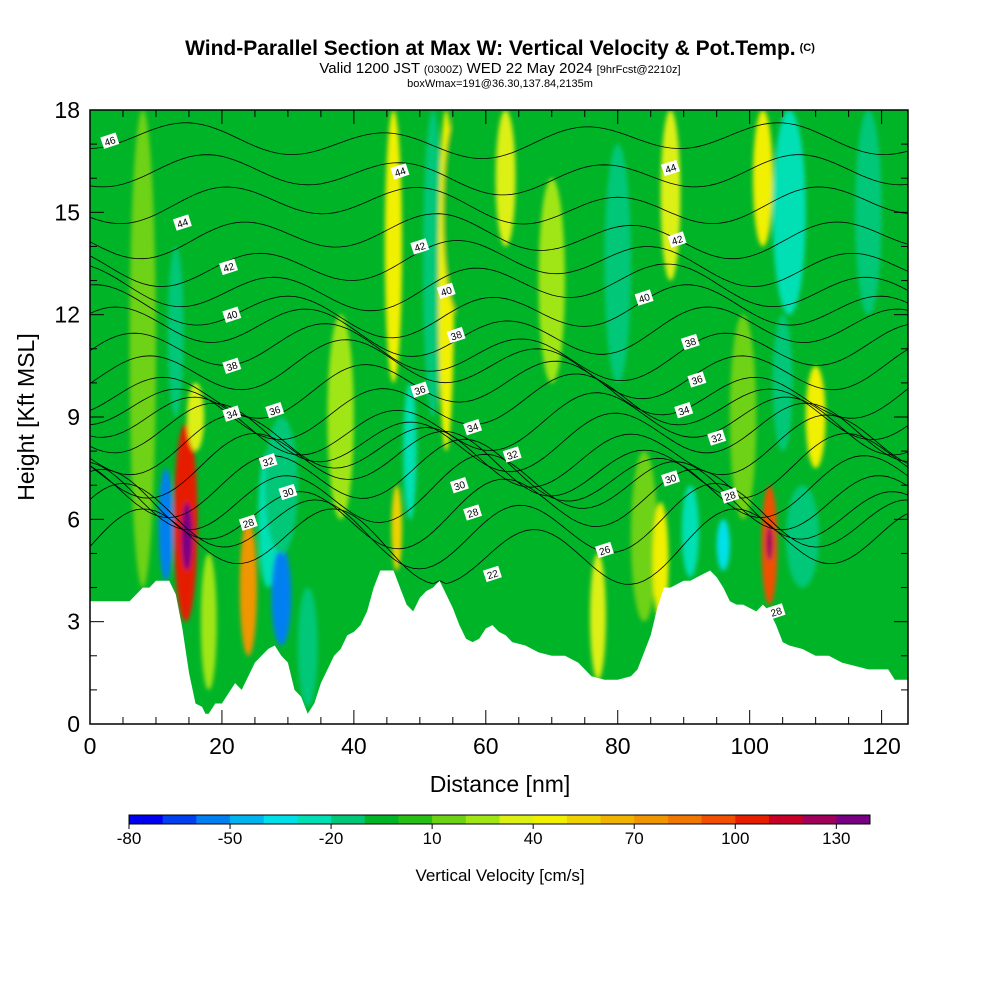 The image size is (1000, 1000). What do you see at coordinates (533, 838) in the screenshot?
I see `colorbar-tick-label: 40` at bounding box center [533, 838].